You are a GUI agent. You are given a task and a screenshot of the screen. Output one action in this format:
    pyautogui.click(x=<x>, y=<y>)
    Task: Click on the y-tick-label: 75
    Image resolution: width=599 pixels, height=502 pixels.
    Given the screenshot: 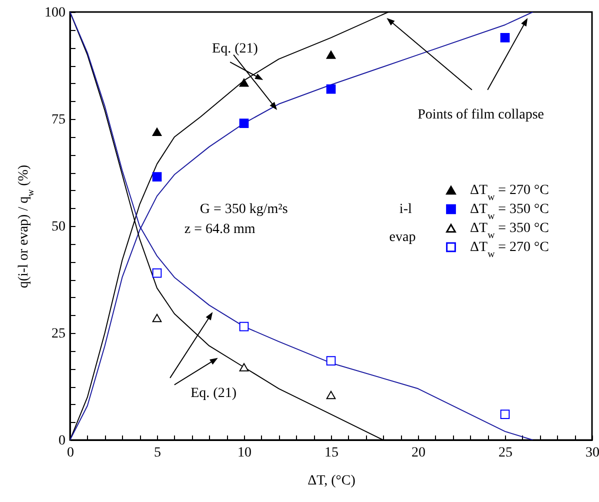 What is the action you would take?
    pyautogui.click(x=59, y=120)
    